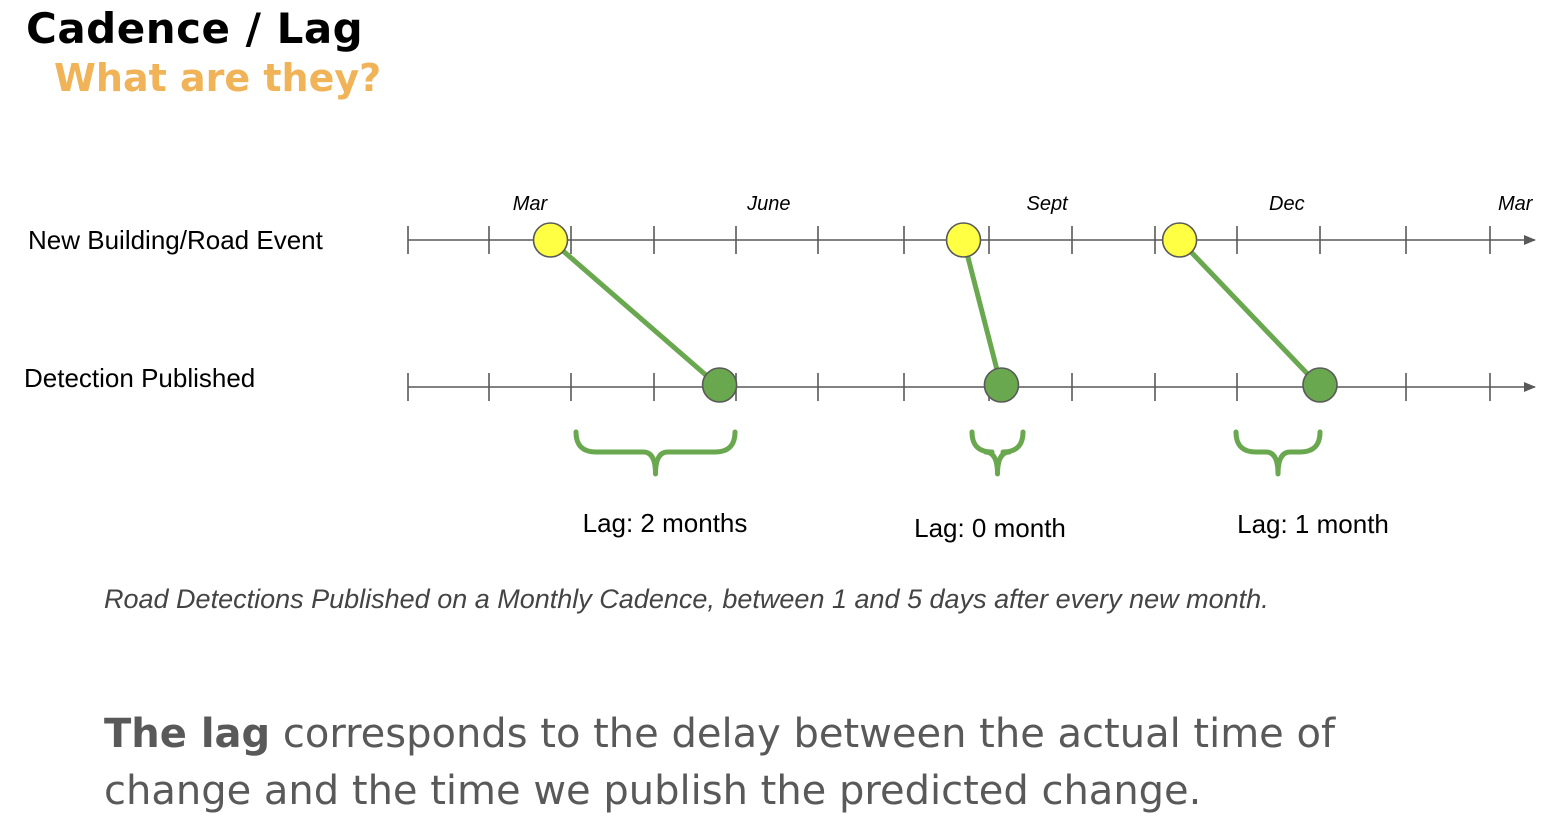  I want to click on month-labels: Mar June Sept Dec Mar, so click(1023, 204).